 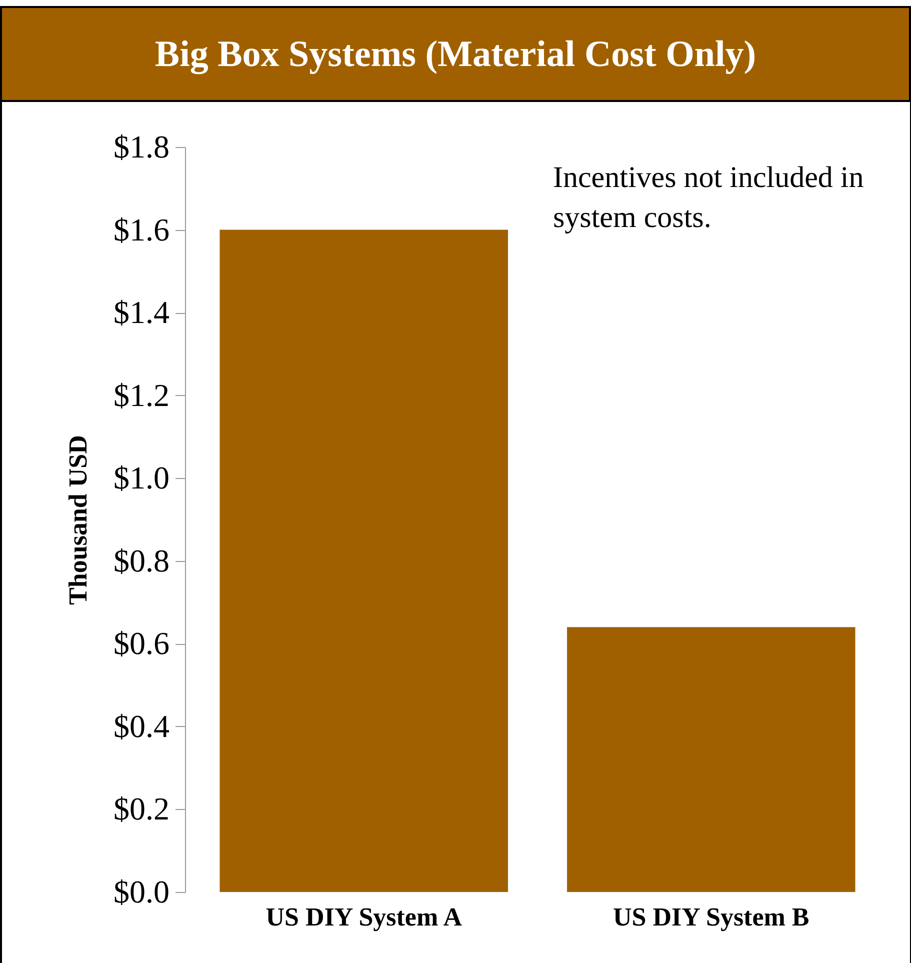 What do you see at coordinates (142, 146) in the screenshot?
I see `y-tick-label: $1.8` at bounding box center [142, 146].